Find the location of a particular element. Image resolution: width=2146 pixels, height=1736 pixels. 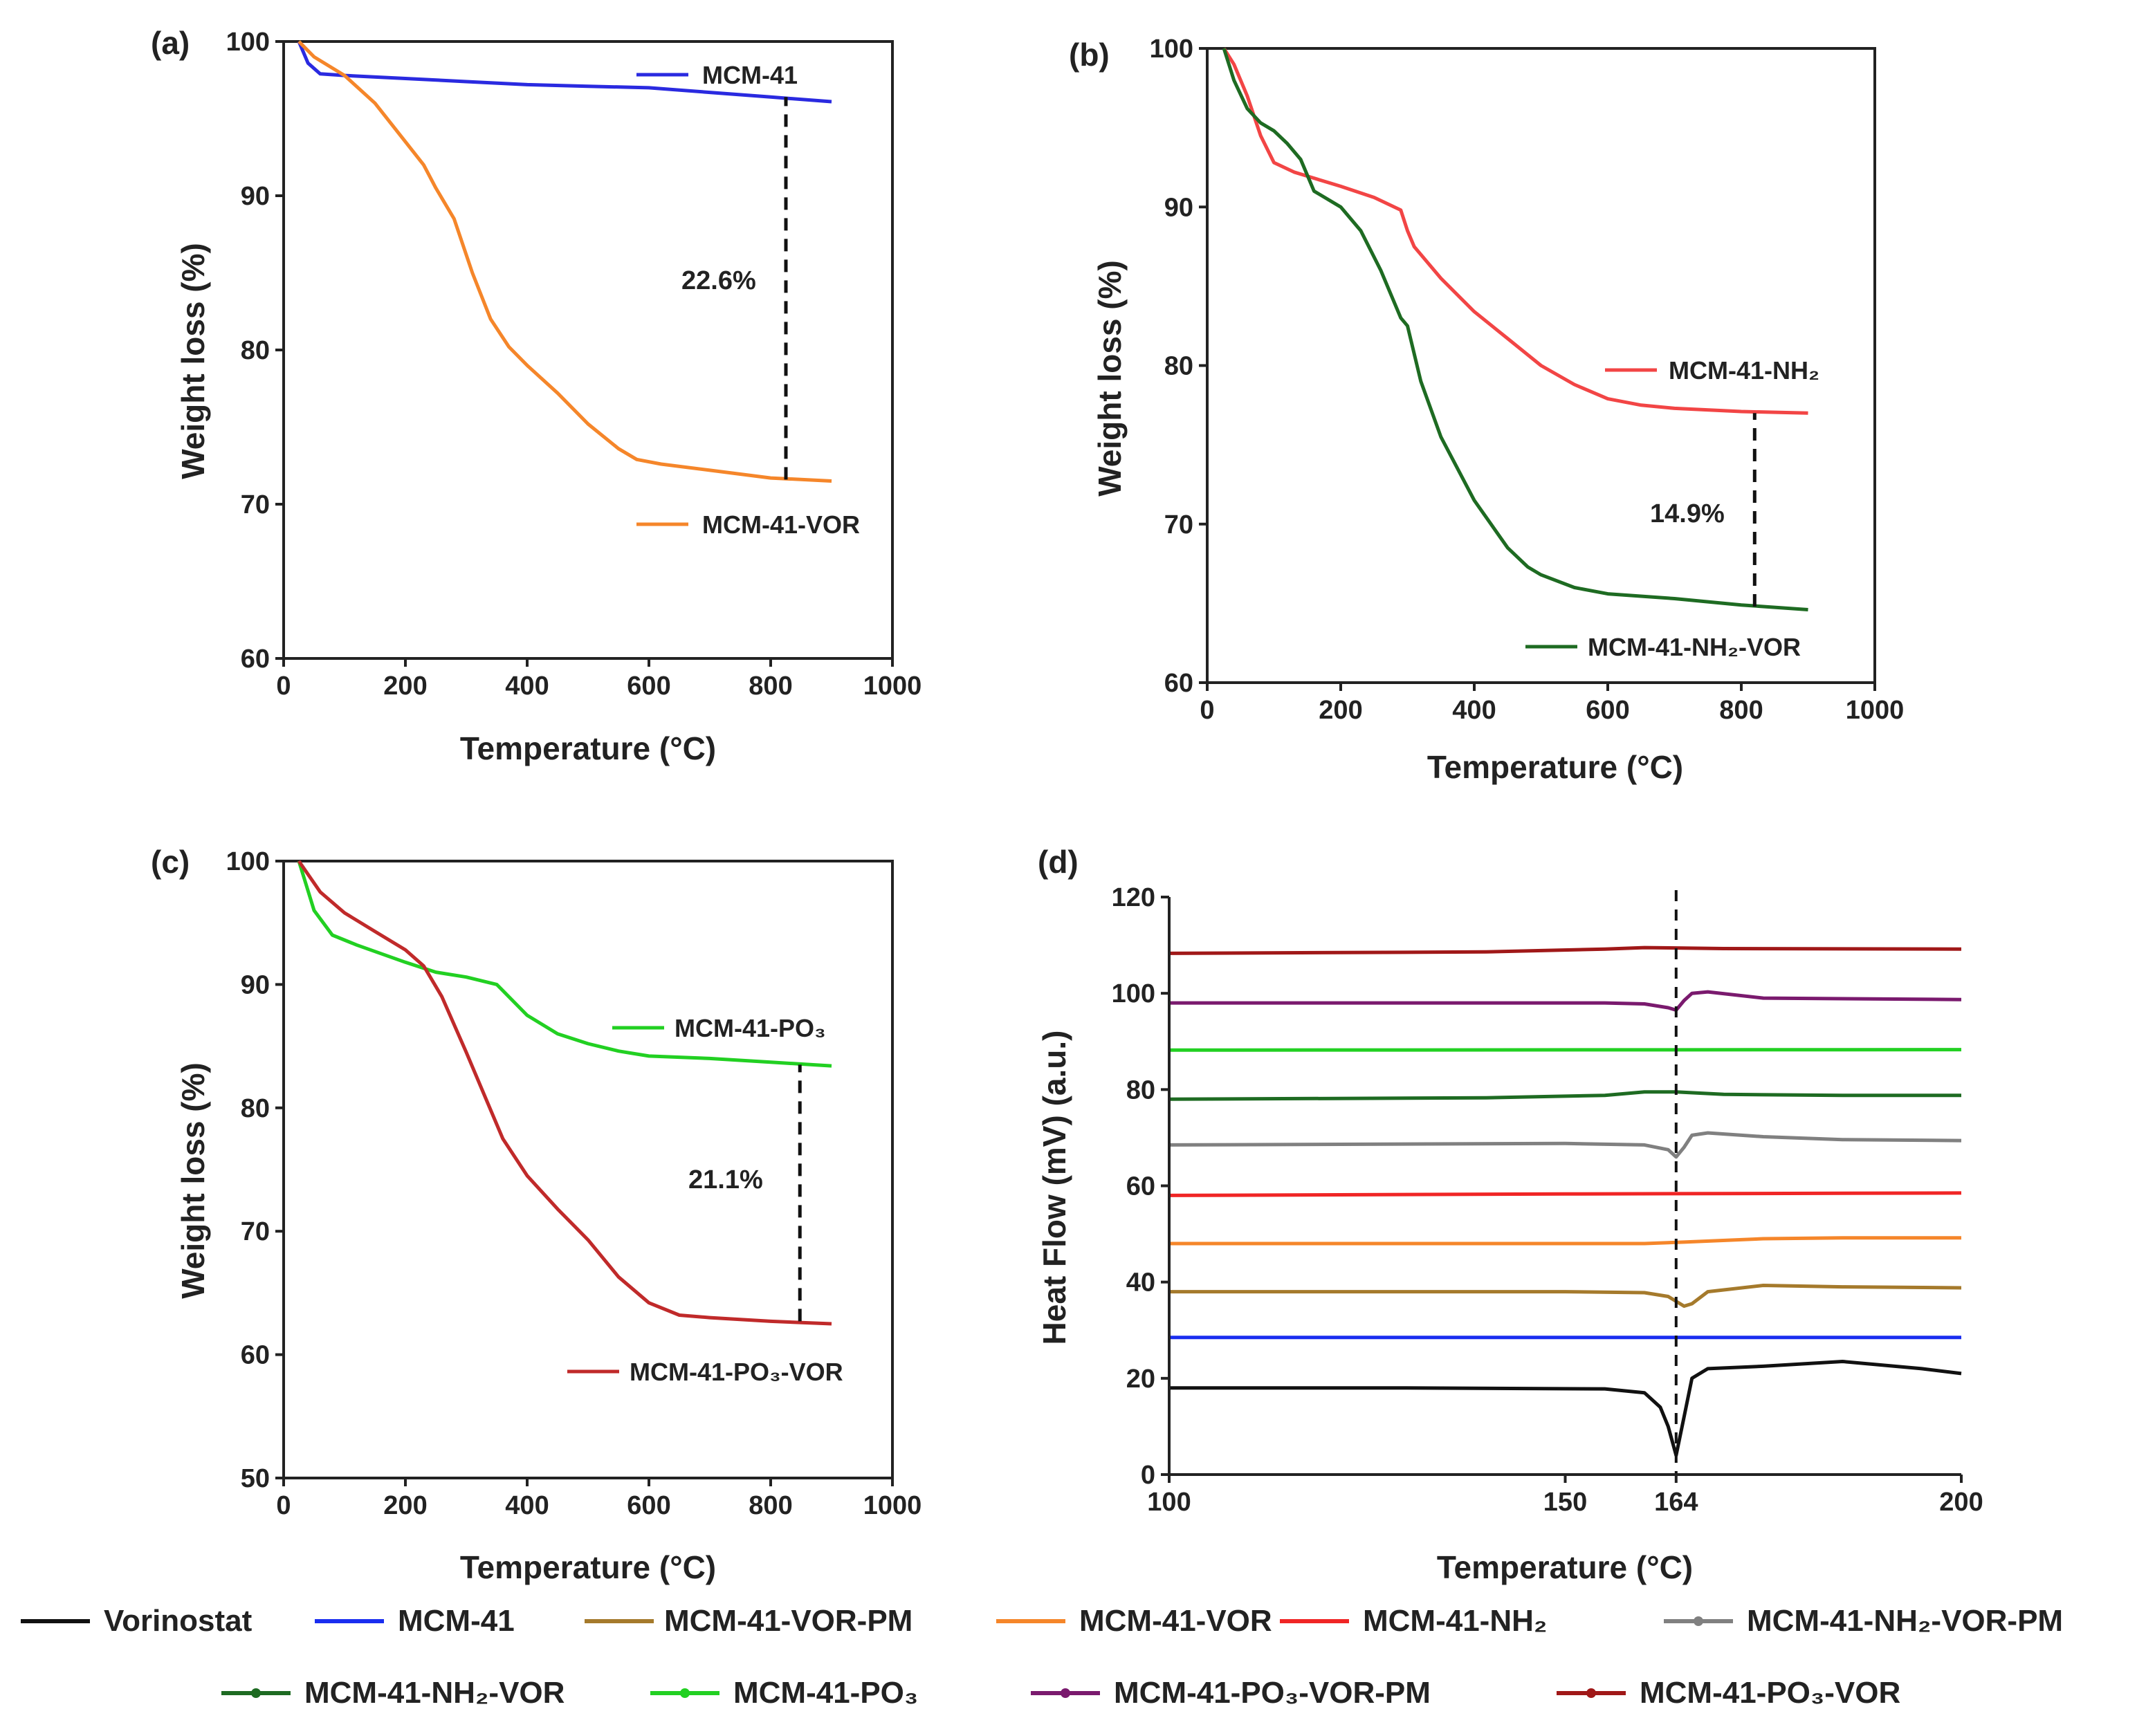

bottom-legend-label-mcm-41-vor-pm: MCM-41-VOR-PM is located at coordinates (788, 1621).